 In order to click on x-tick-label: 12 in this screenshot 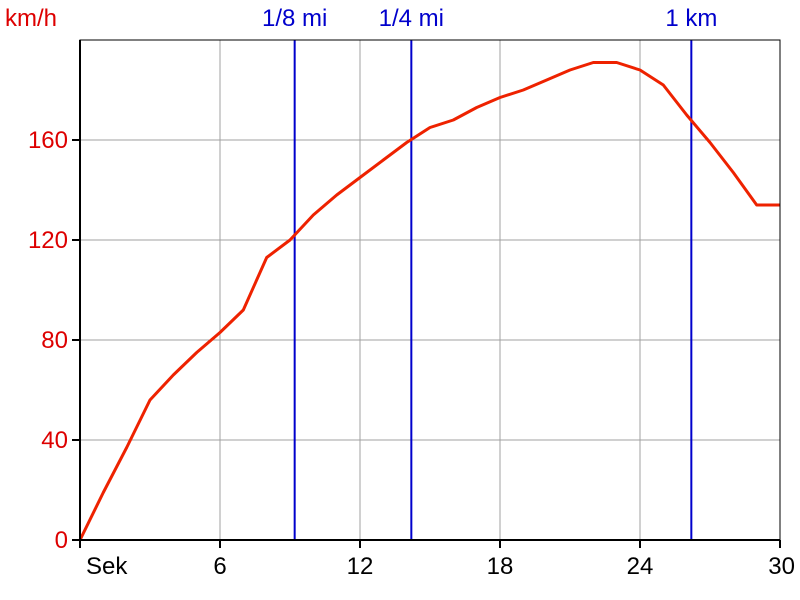, I will do `click(360, 566)`.